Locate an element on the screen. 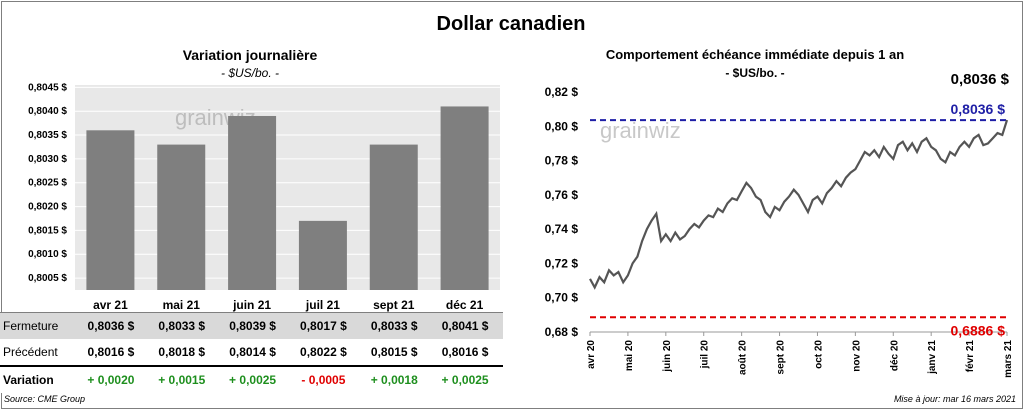 The image size is (1024, 410). y-tick-label: 0,8010 $ is located at coordinates (47, 254).